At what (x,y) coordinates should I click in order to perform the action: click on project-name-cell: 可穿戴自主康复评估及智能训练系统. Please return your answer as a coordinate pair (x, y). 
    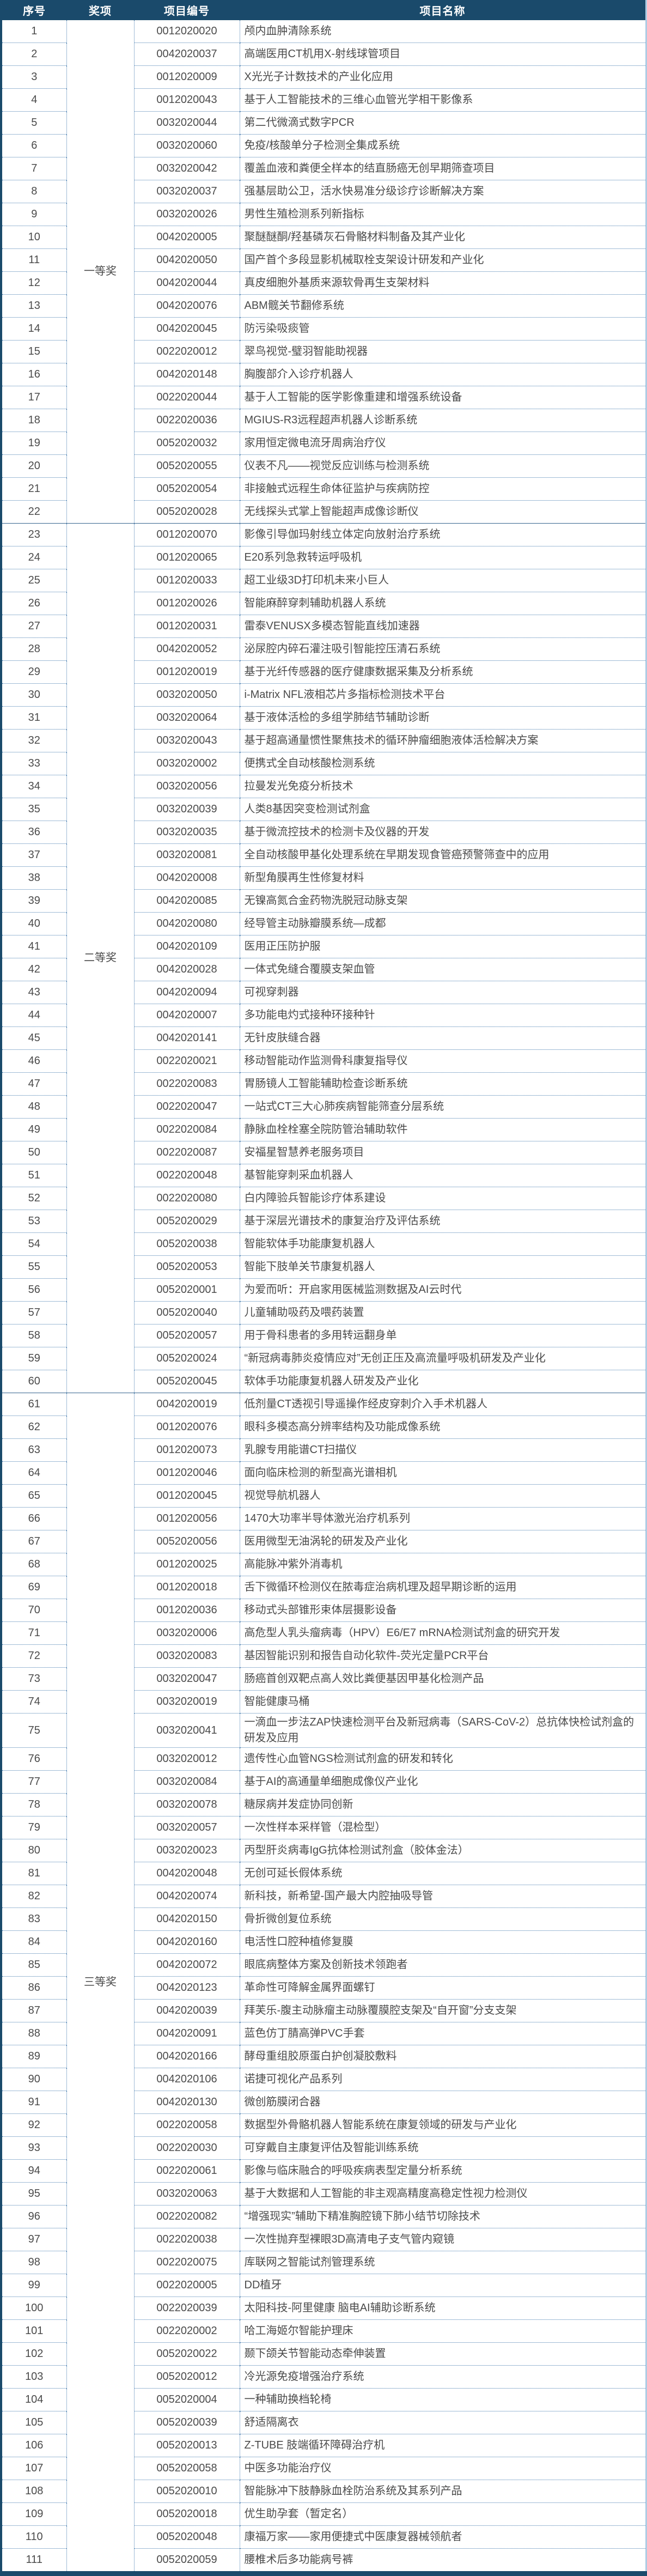
    Looking at the image, I should click on (443, 2148).